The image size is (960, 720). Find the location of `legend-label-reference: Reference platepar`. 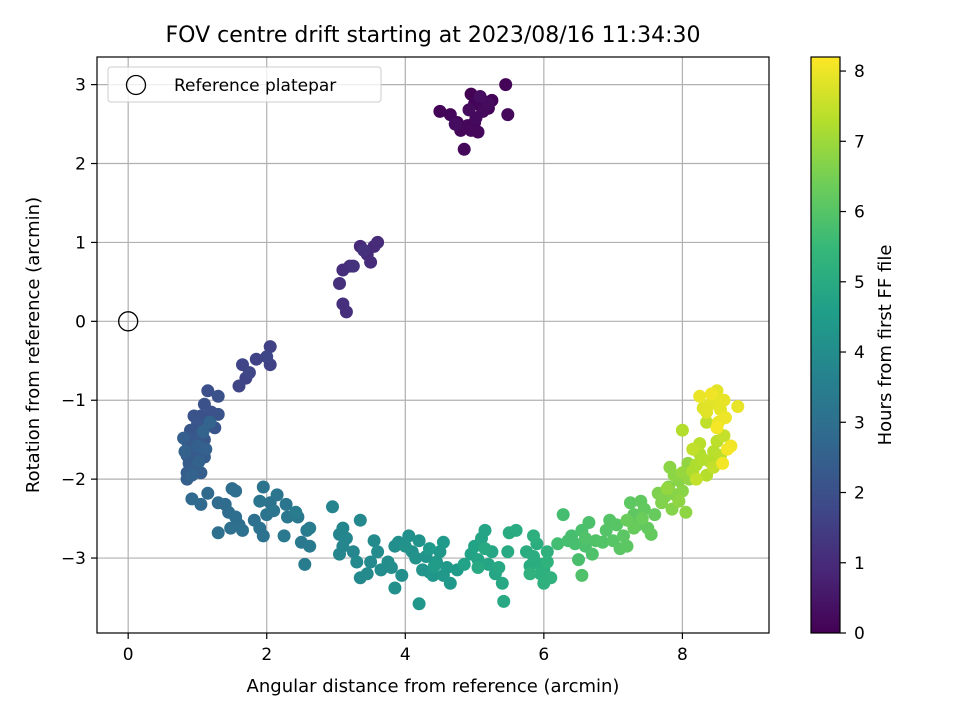

legend-label-reference: Reference platepar is located at coordinates (255, 86).